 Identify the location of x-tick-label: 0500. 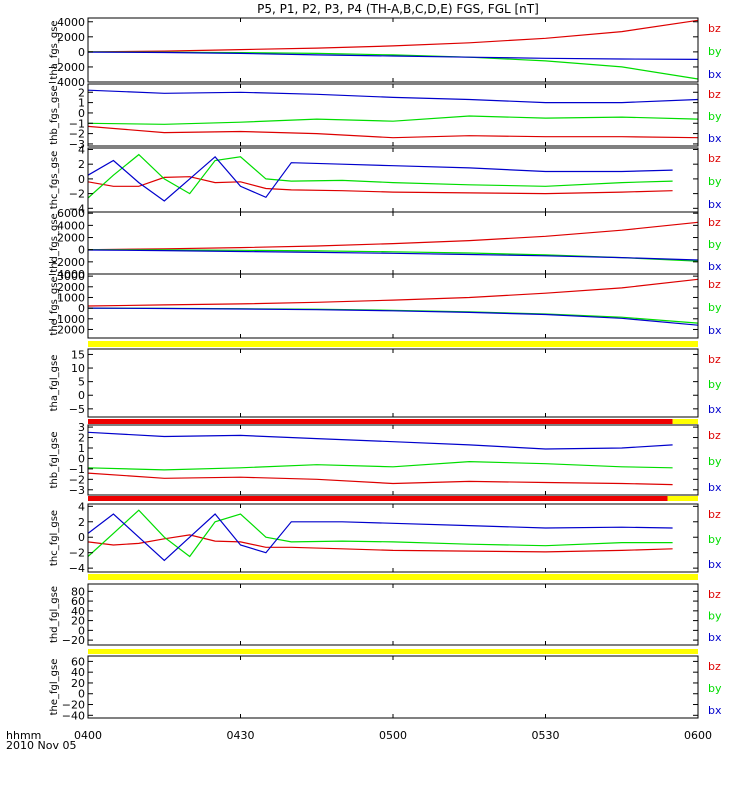
(393, 735).